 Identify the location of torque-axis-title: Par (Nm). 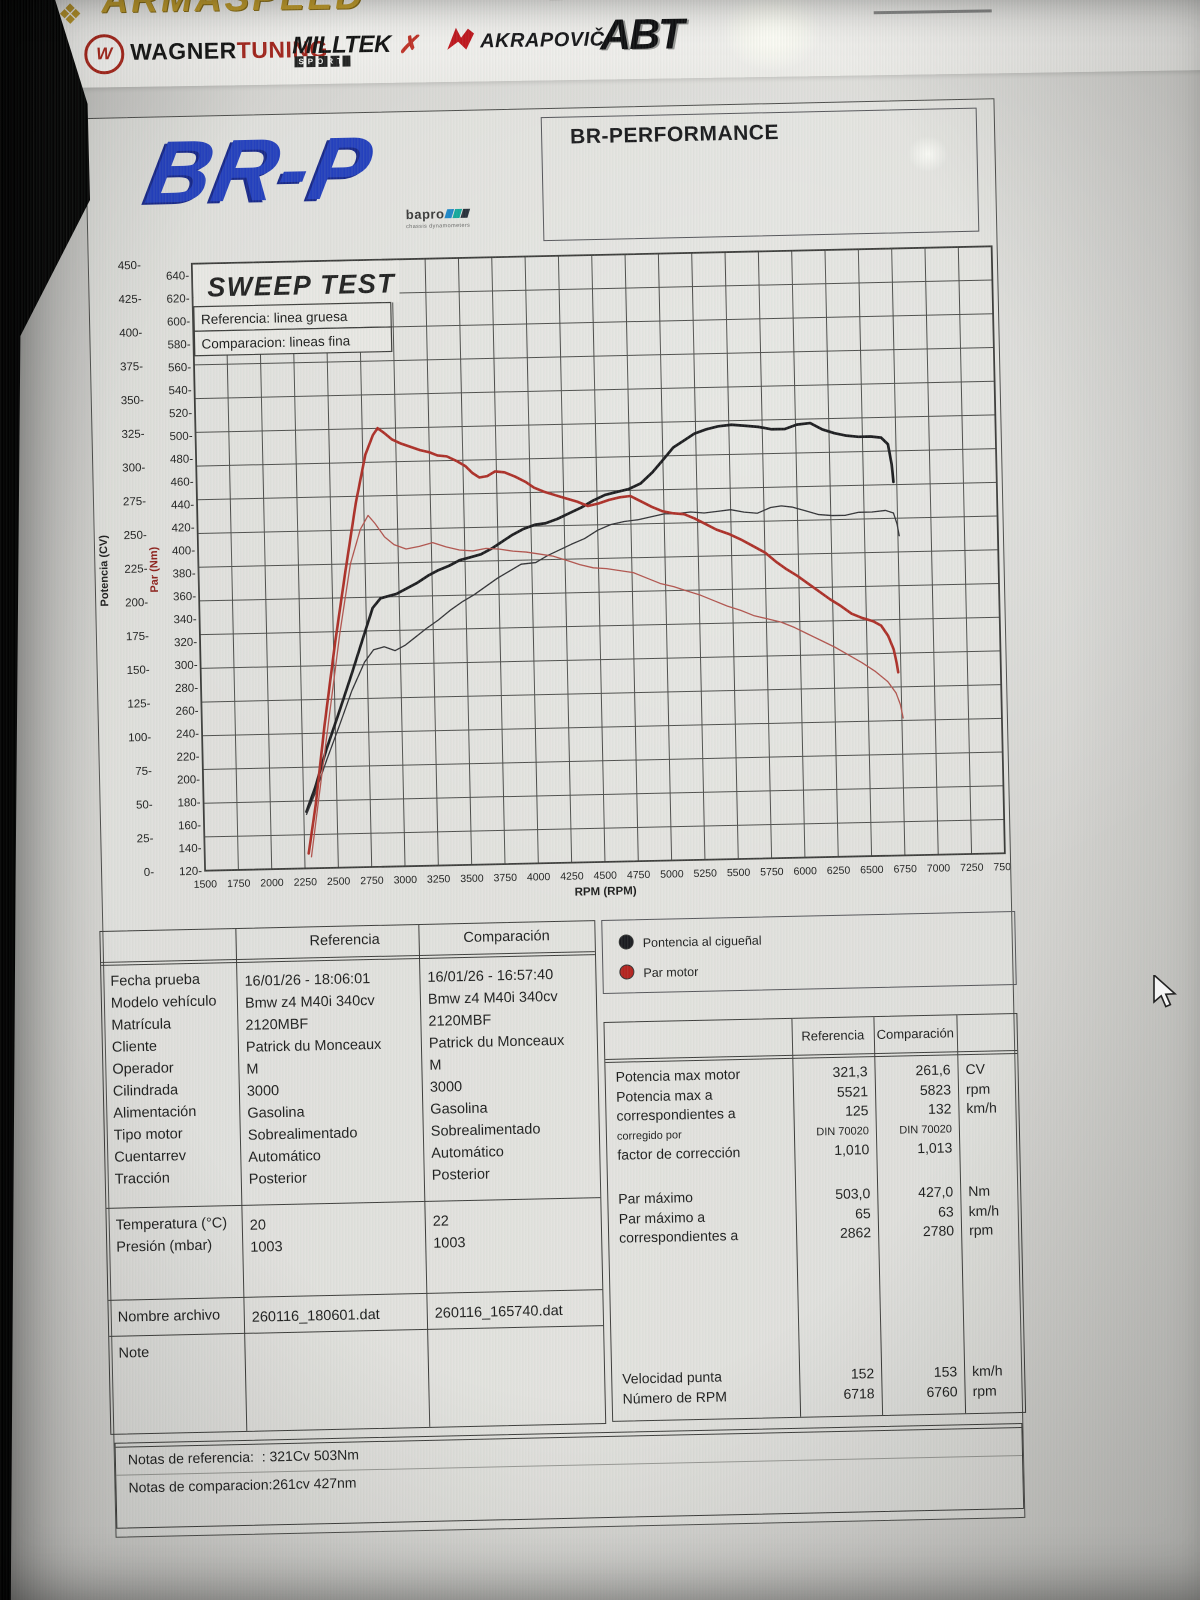
(154, 569).